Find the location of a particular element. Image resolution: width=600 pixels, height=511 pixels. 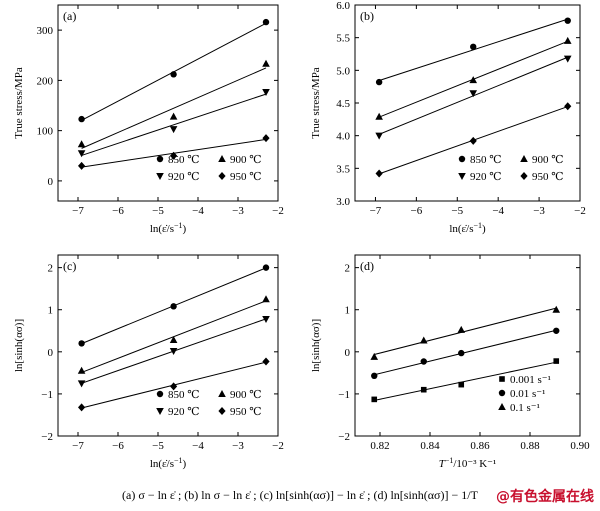

panel-label: (a) is located at coordinates (69, 16).